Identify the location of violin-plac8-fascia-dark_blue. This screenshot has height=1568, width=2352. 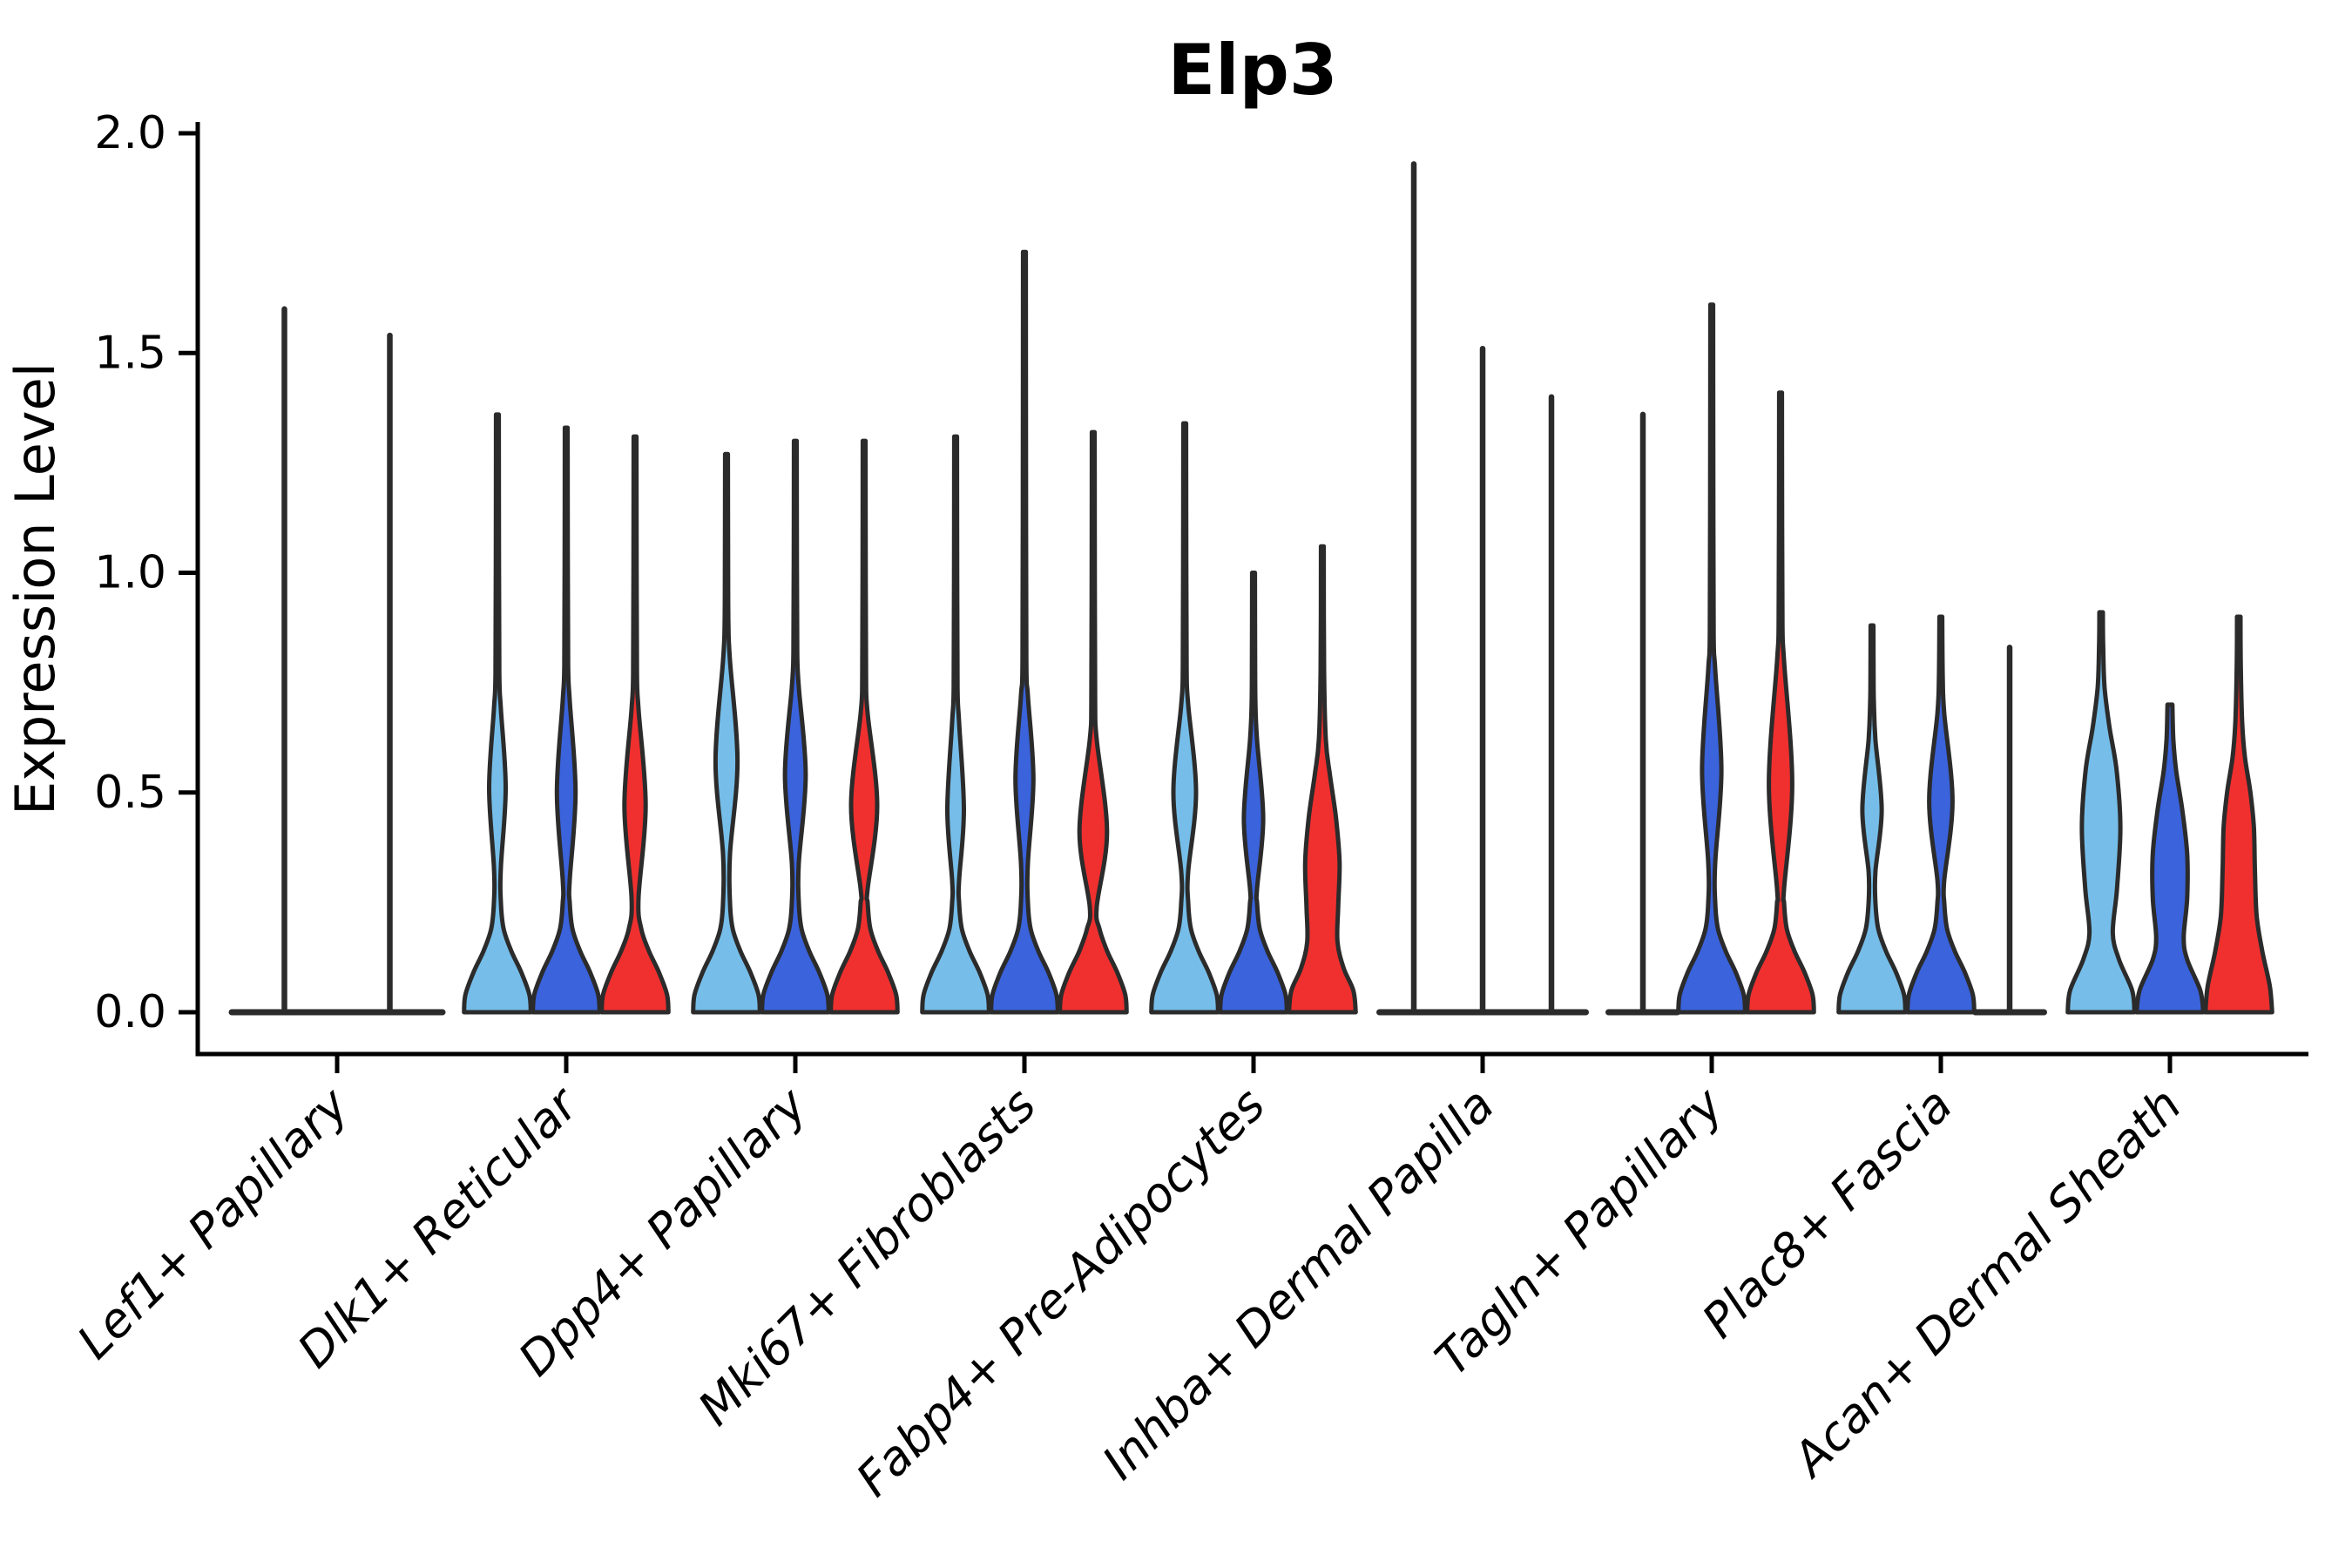
(1941, 815).